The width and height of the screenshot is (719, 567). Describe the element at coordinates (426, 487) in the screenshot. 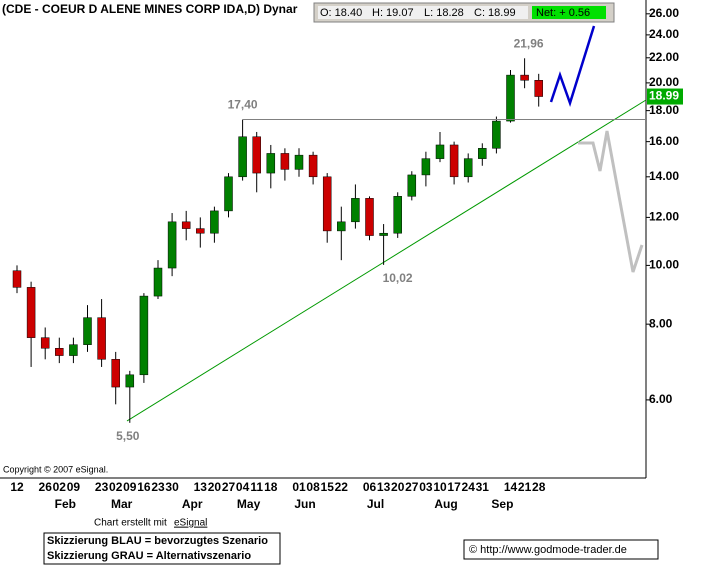

I see `x-tick-label: 03` at that location.